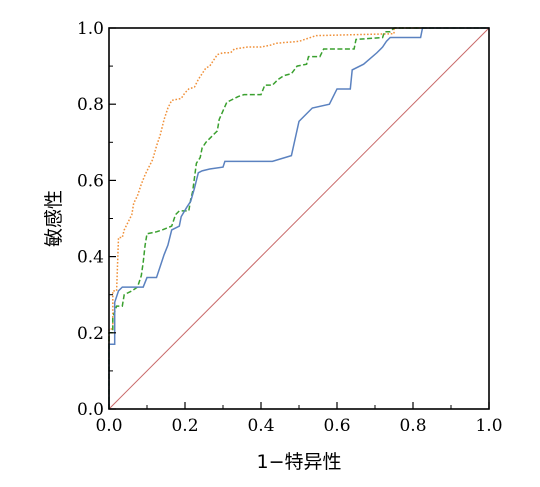 This screenshot has height=487, width=540. What do you see at coordinates (260, 426) in the screenshot?
I see `x-tick-label: 0.4` at bounding box center [260, 426].